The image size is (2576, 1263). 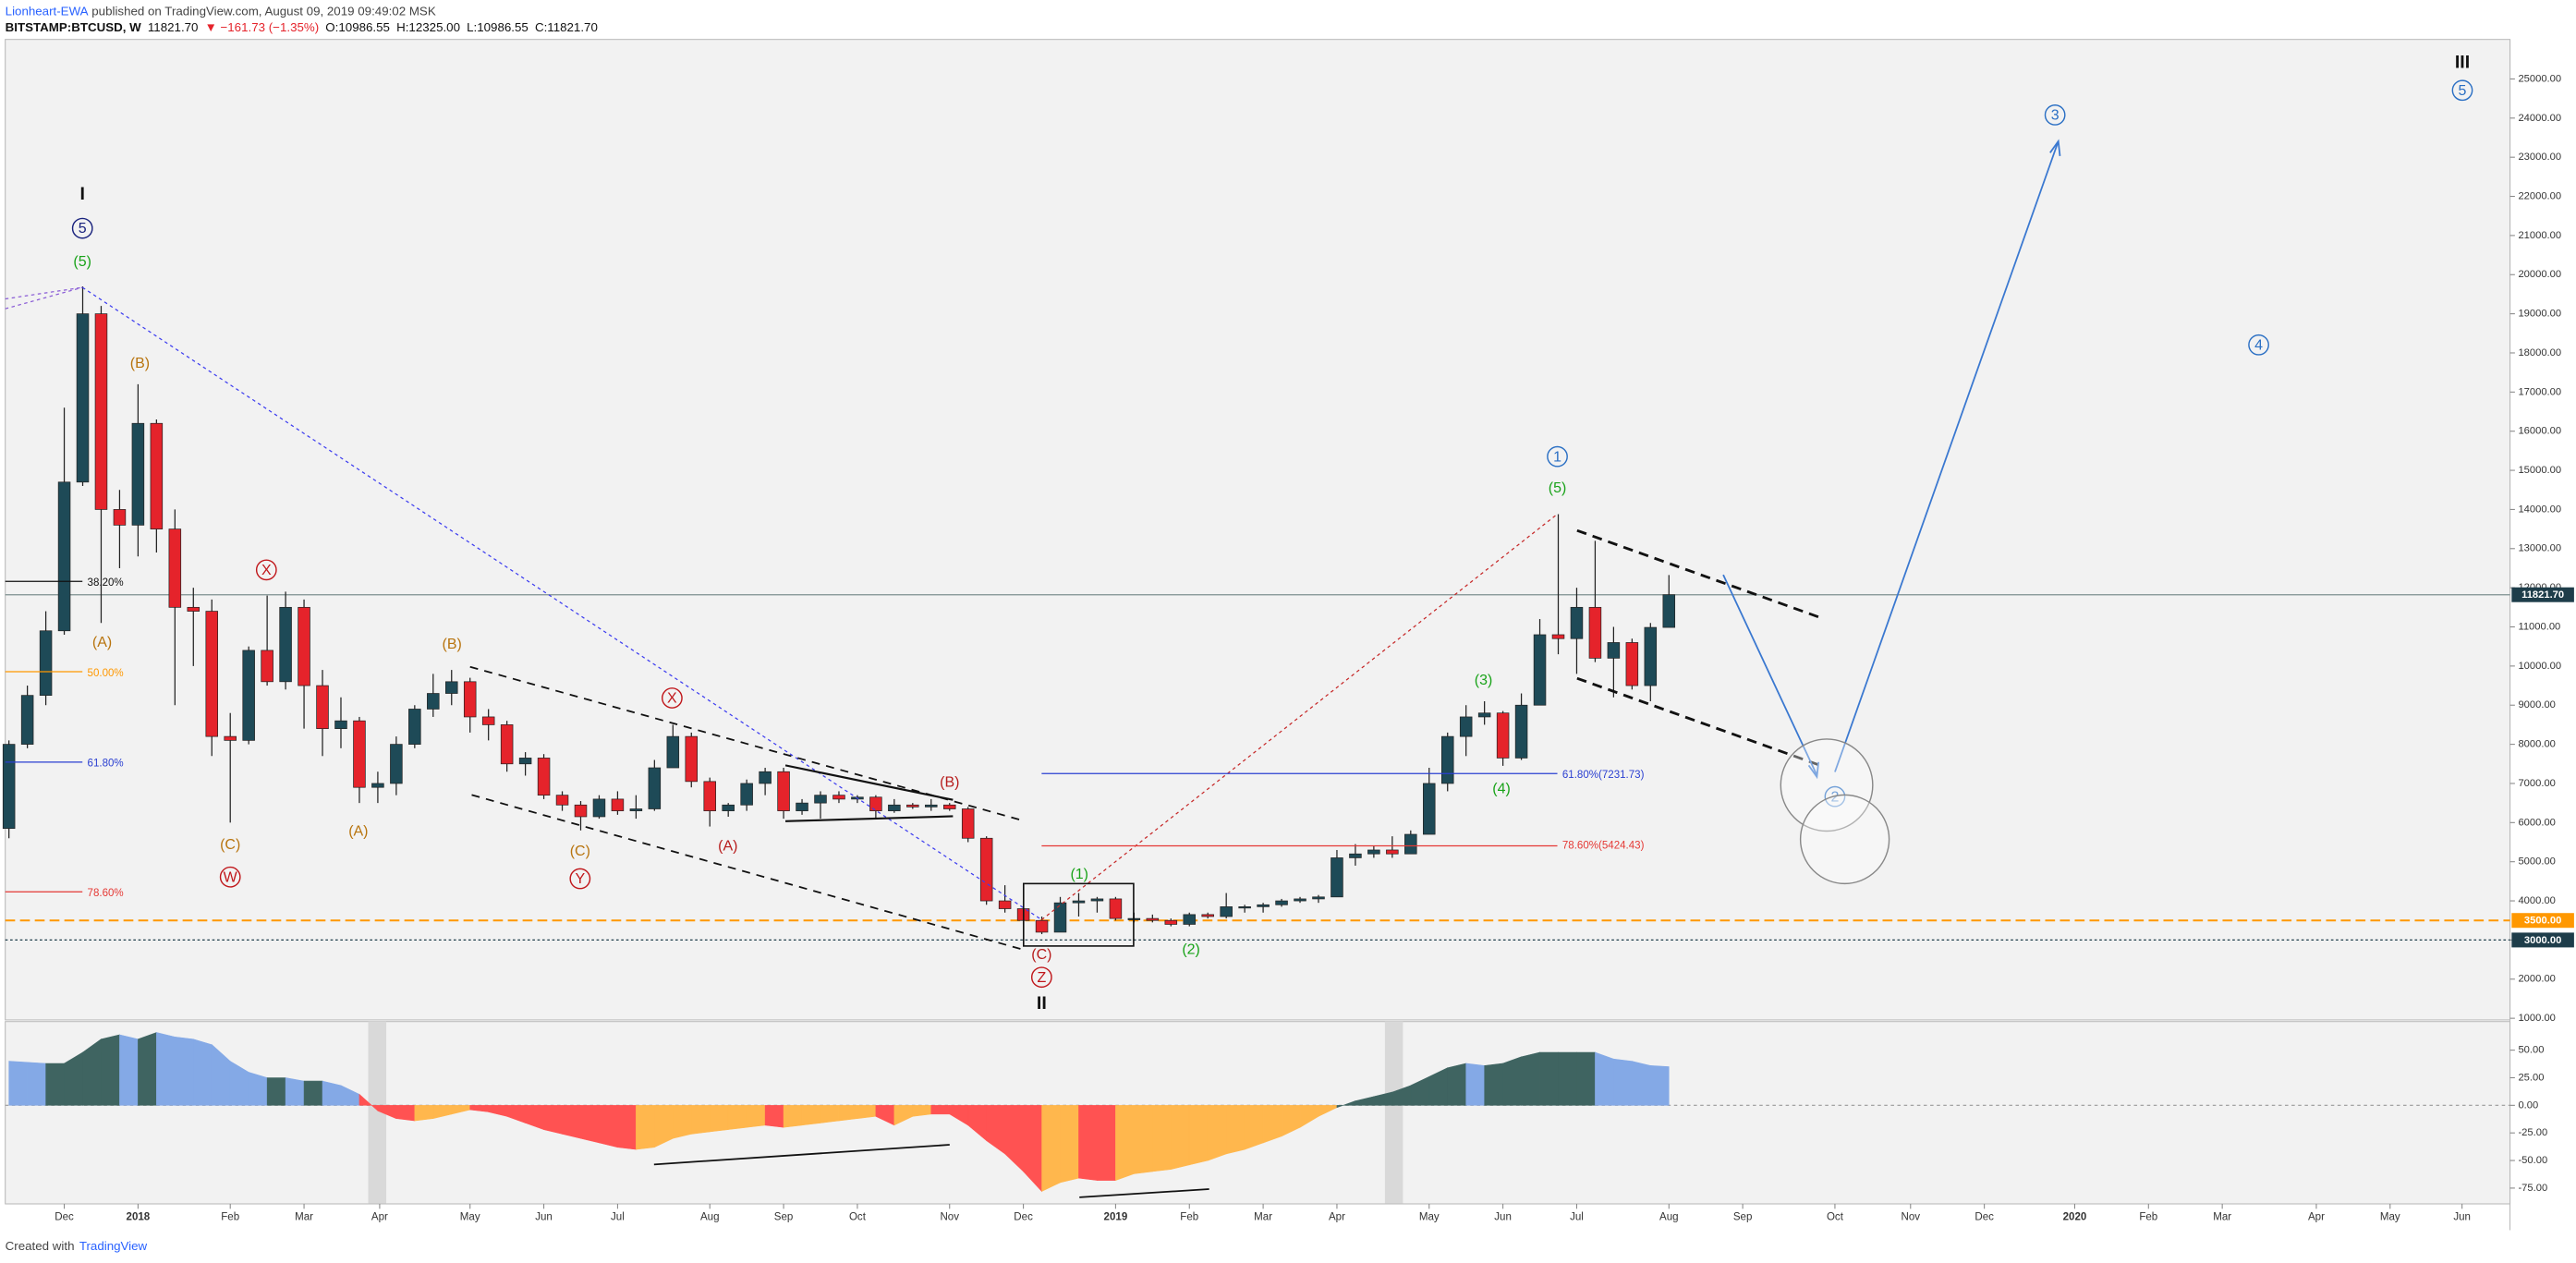 I want to click on y-tick-label: 0.00, so click(x=2528, y=1105).